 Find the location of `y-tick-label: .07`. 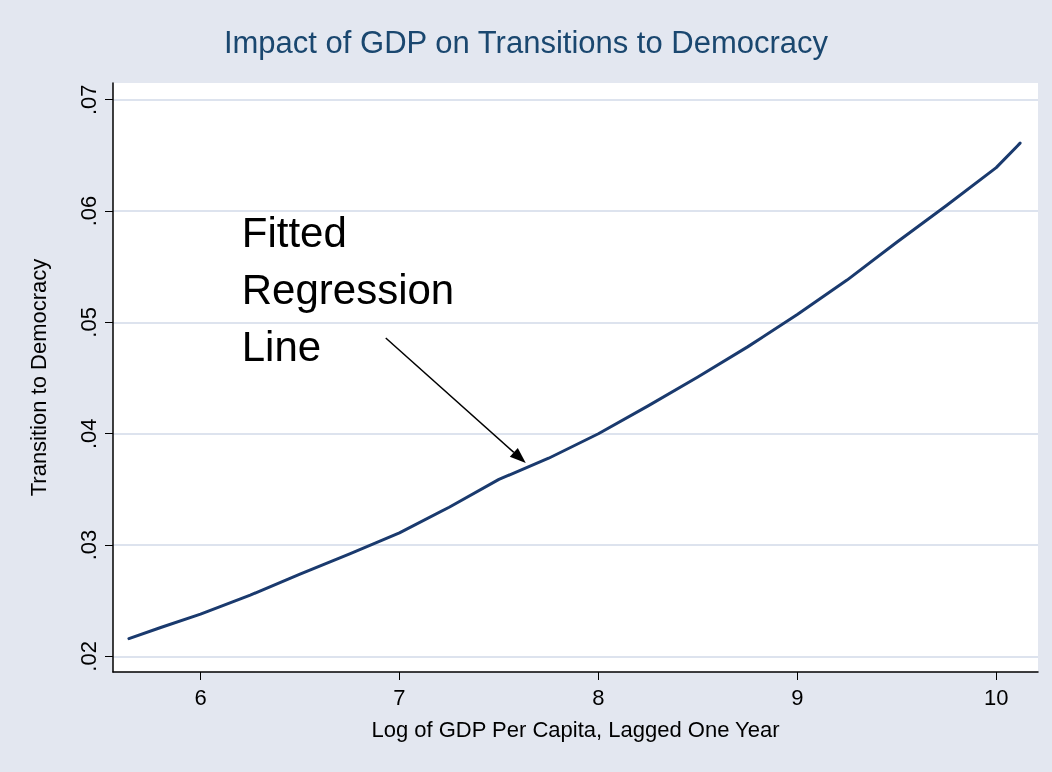

y-tick-label: .07 is located at coordinates (88, 99).